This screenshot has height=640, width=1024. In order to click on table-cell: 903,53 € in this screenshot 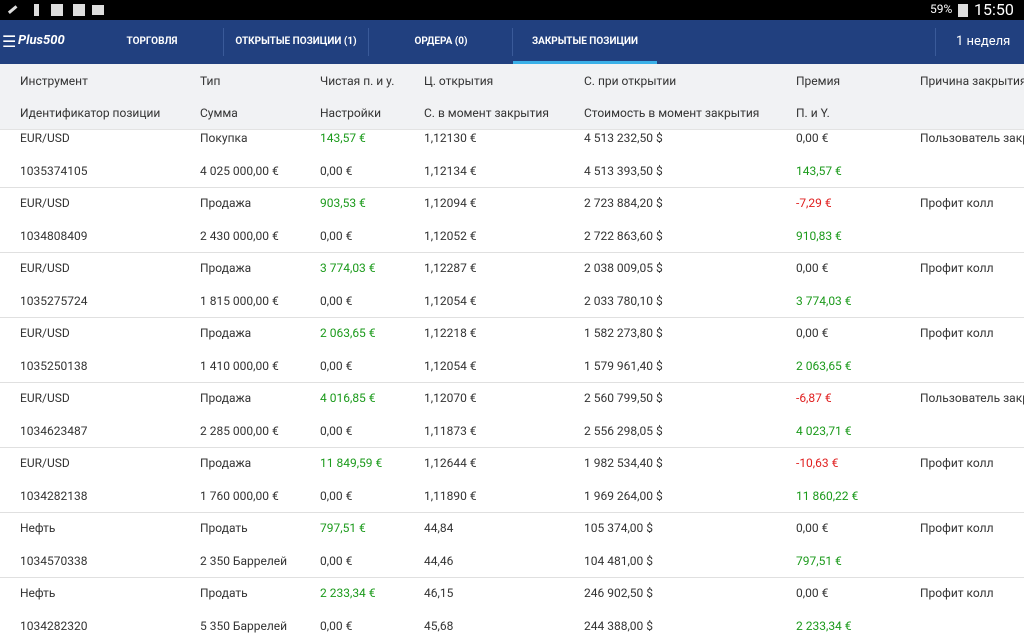, I will do `click(343, 203)`.